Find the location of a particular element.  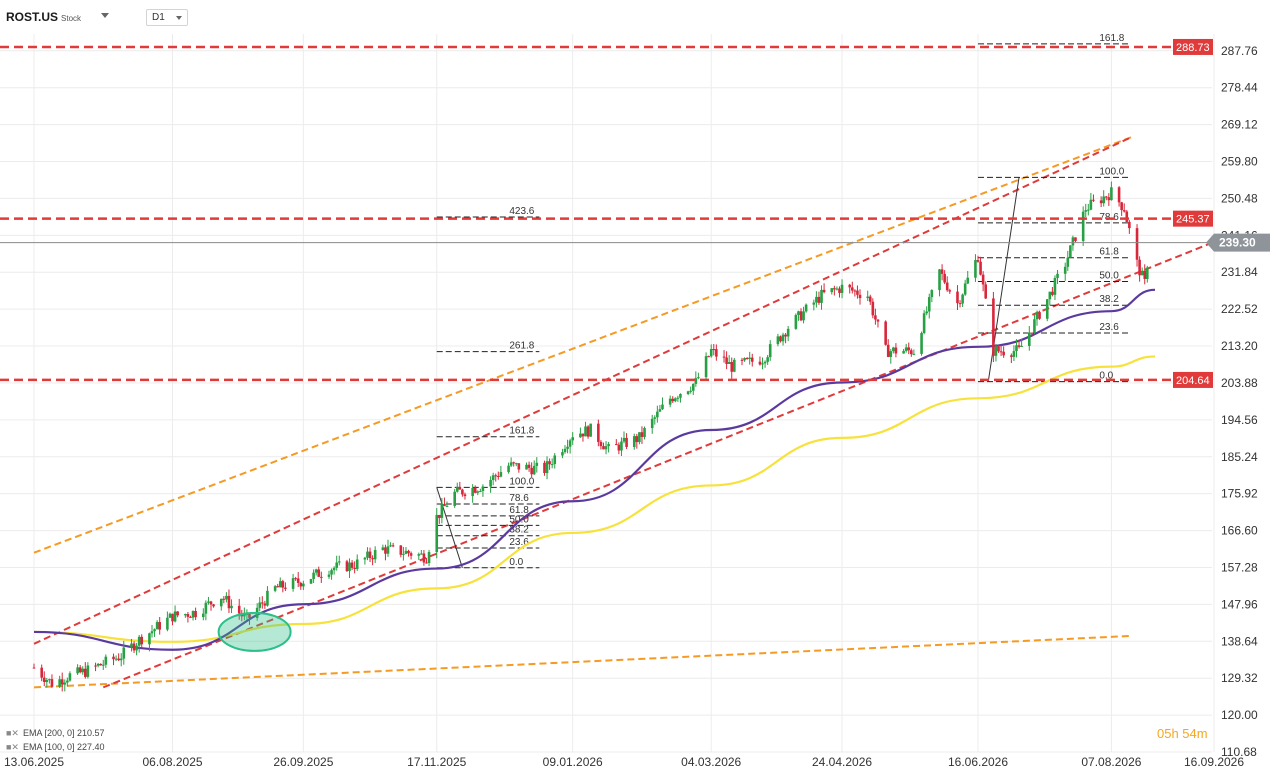

x-tick-label: 24.04.2026 is located at coordinates (842, 762).